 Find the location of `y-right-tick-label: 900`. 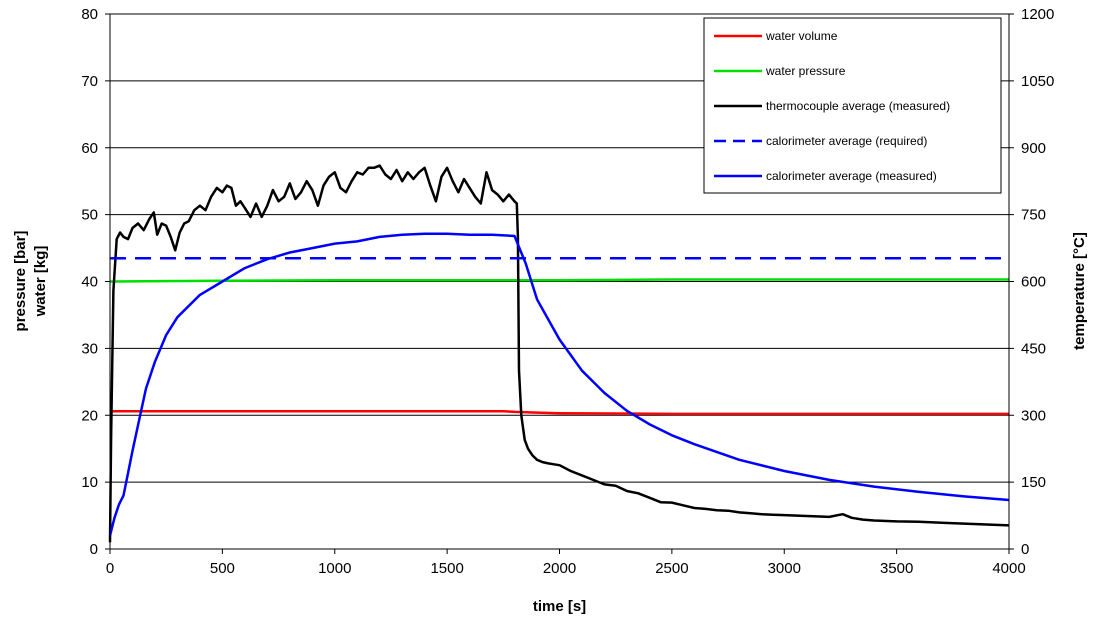

y-right-tick-label: 900 is located at coordinates (1033, 148).